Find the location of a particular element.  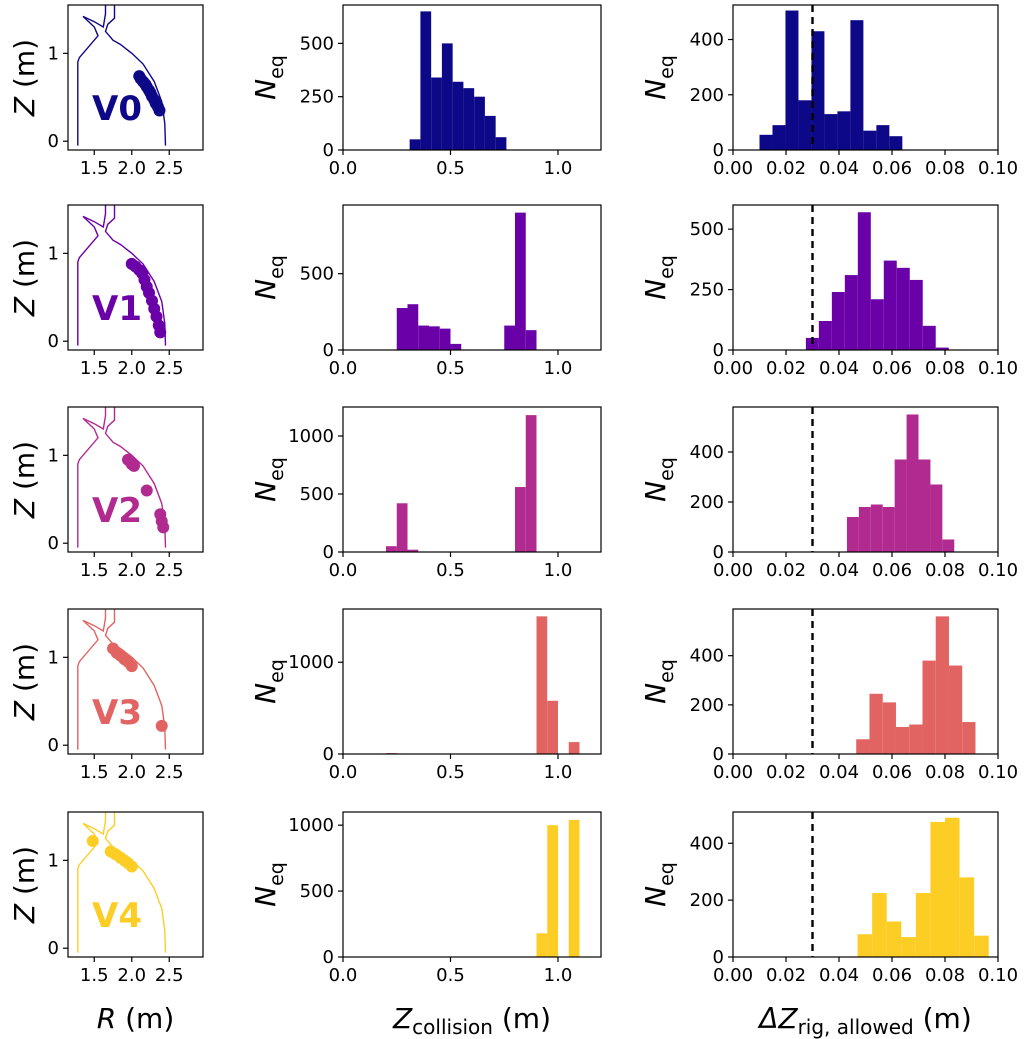

x-tick-label: 1.0 is located at coordinates (558, 168).